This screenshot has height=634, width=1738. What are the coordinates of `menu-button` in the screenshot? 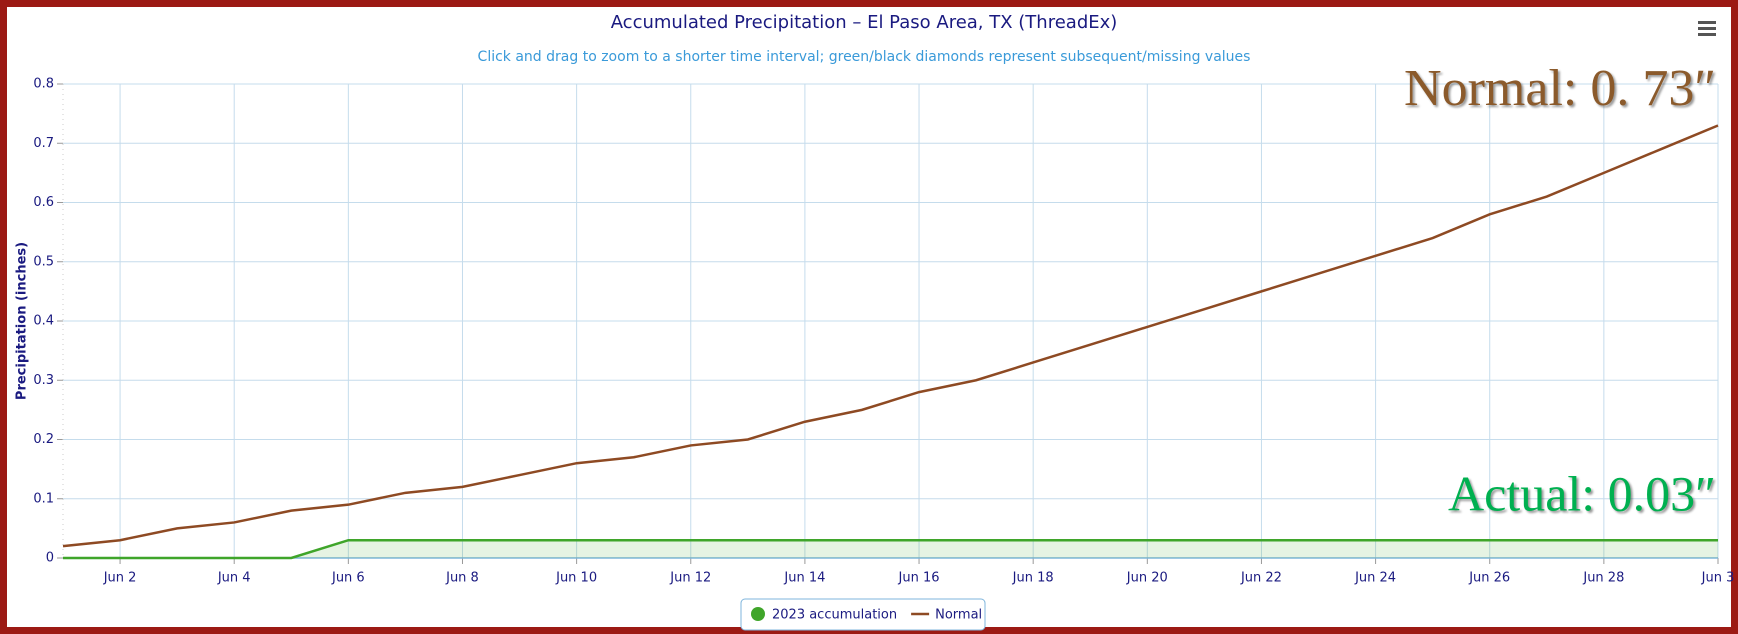 It's located at (1708, 29).